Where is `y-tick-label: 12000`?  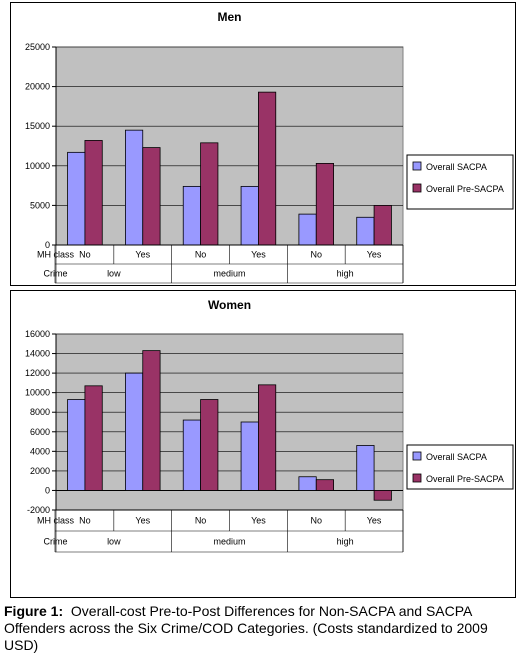
y-tick-label: 12000 is located at coordinates (37, 373).